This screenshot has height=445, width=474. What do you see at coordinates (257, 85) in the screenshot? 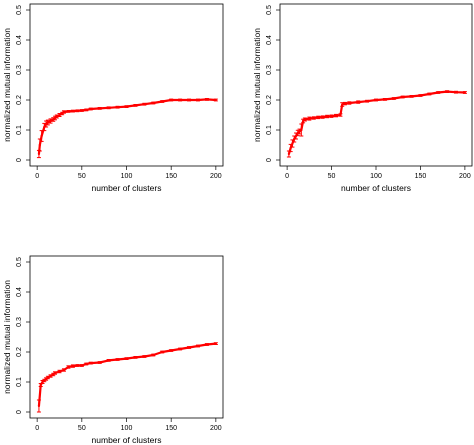
I see `y-axis-title: normalized mutual information` at bounding box center [257, 85].